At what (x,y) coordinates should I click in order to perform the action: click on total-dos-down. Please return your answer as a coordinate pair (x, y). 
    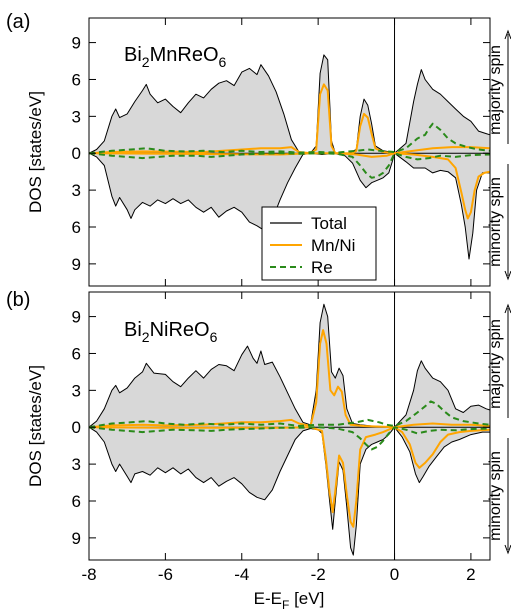
    Looking at the image, I should click on (289, 206).